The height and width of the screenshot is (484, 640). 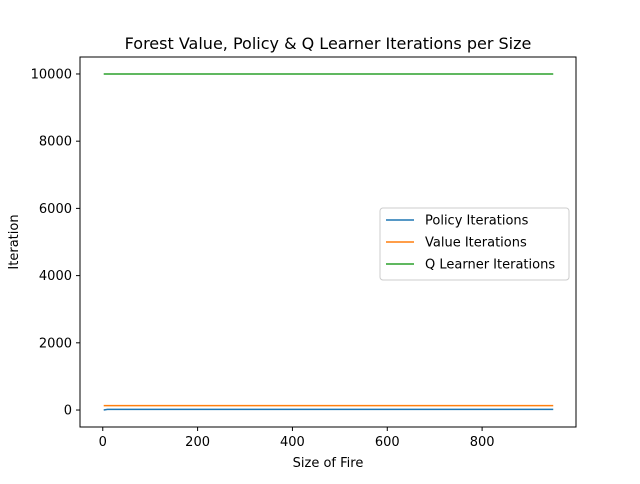 What do you see at coordinates (328, 463) in the screenshot?
I see `x-axis-label: Size of Fire` at bounding box center [328, 463].